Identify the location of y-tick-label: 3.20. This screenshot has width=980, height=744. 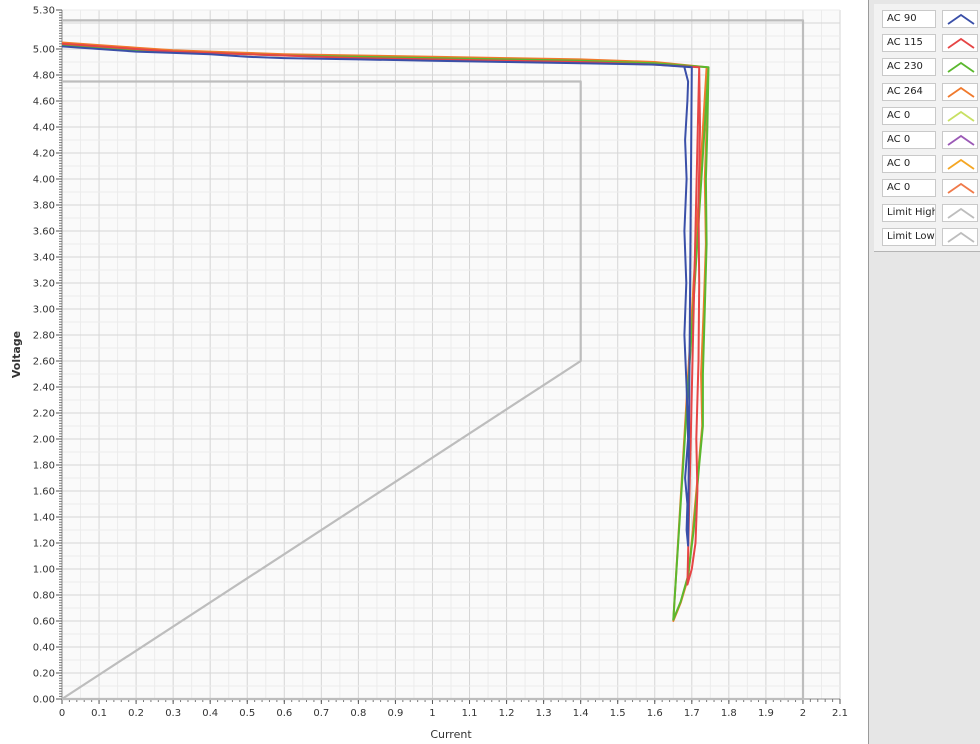
(44, 284).